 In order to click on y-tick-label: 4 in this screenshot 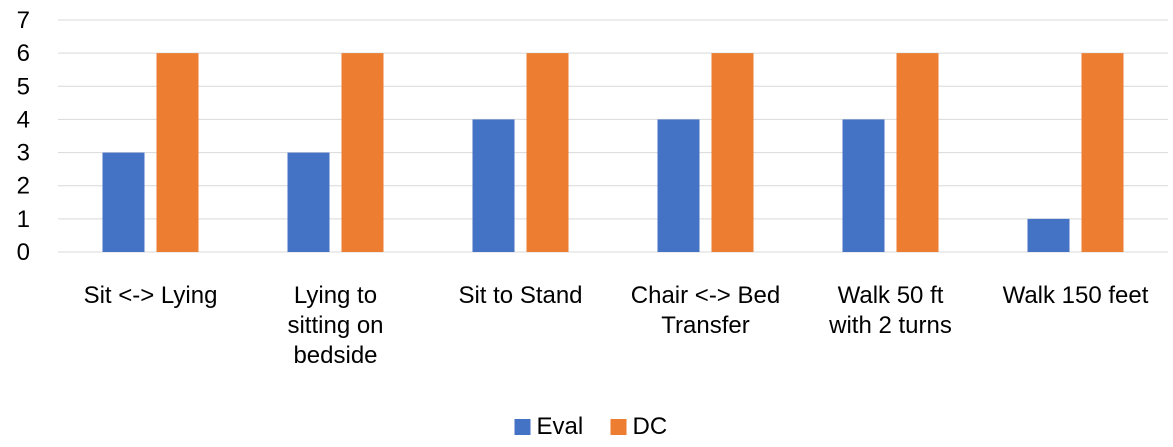, I will do `click(23, 119)`.